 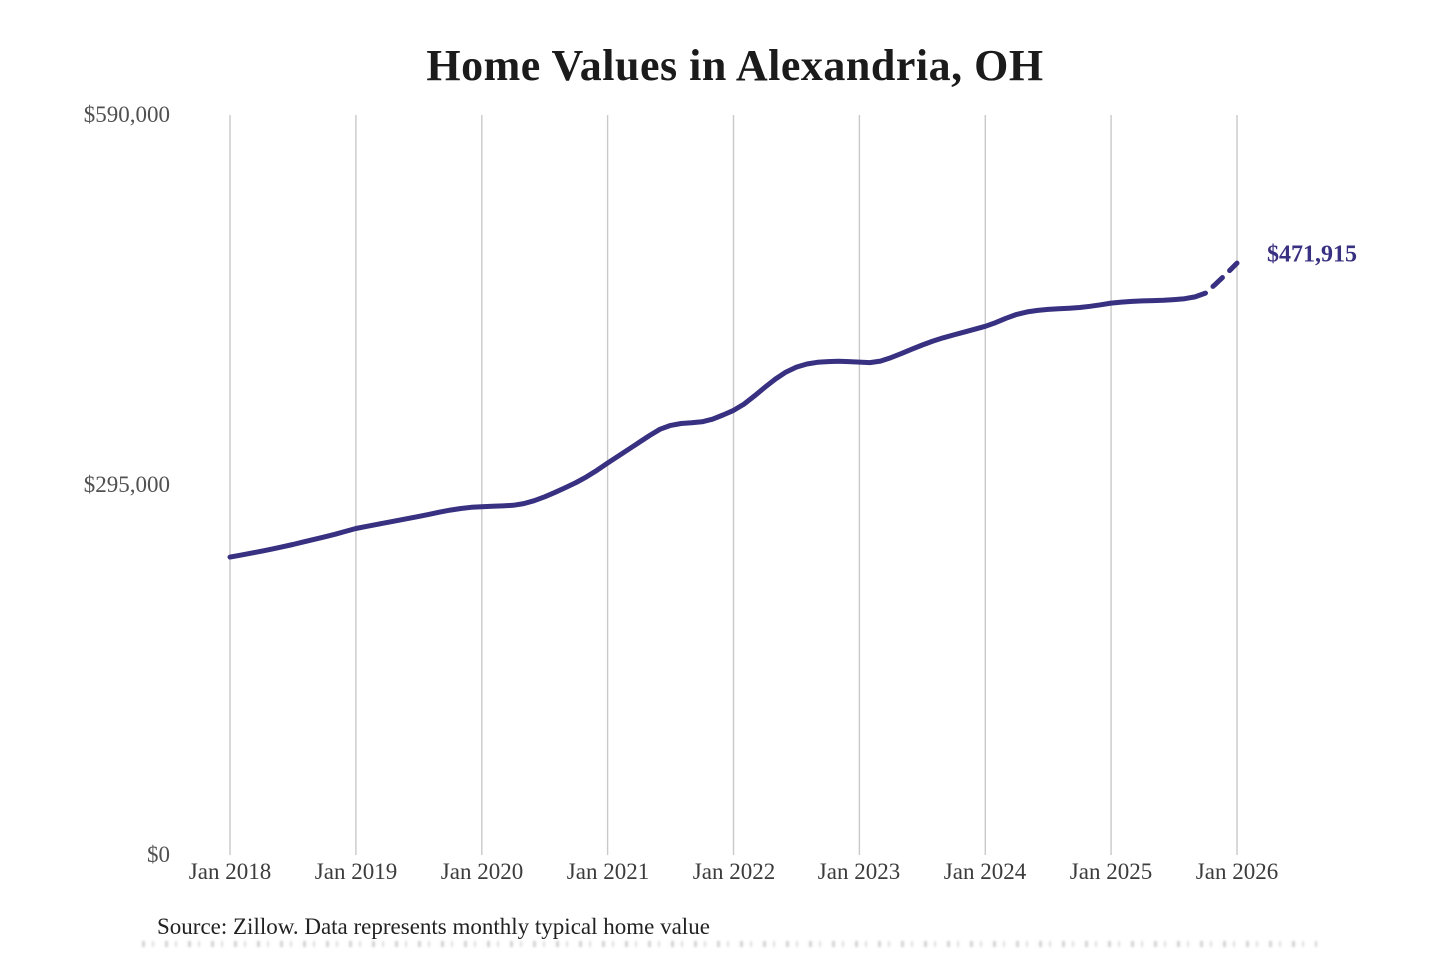 I want to click on x-tick-label: Jan 2020, so click(x=482, y=871).